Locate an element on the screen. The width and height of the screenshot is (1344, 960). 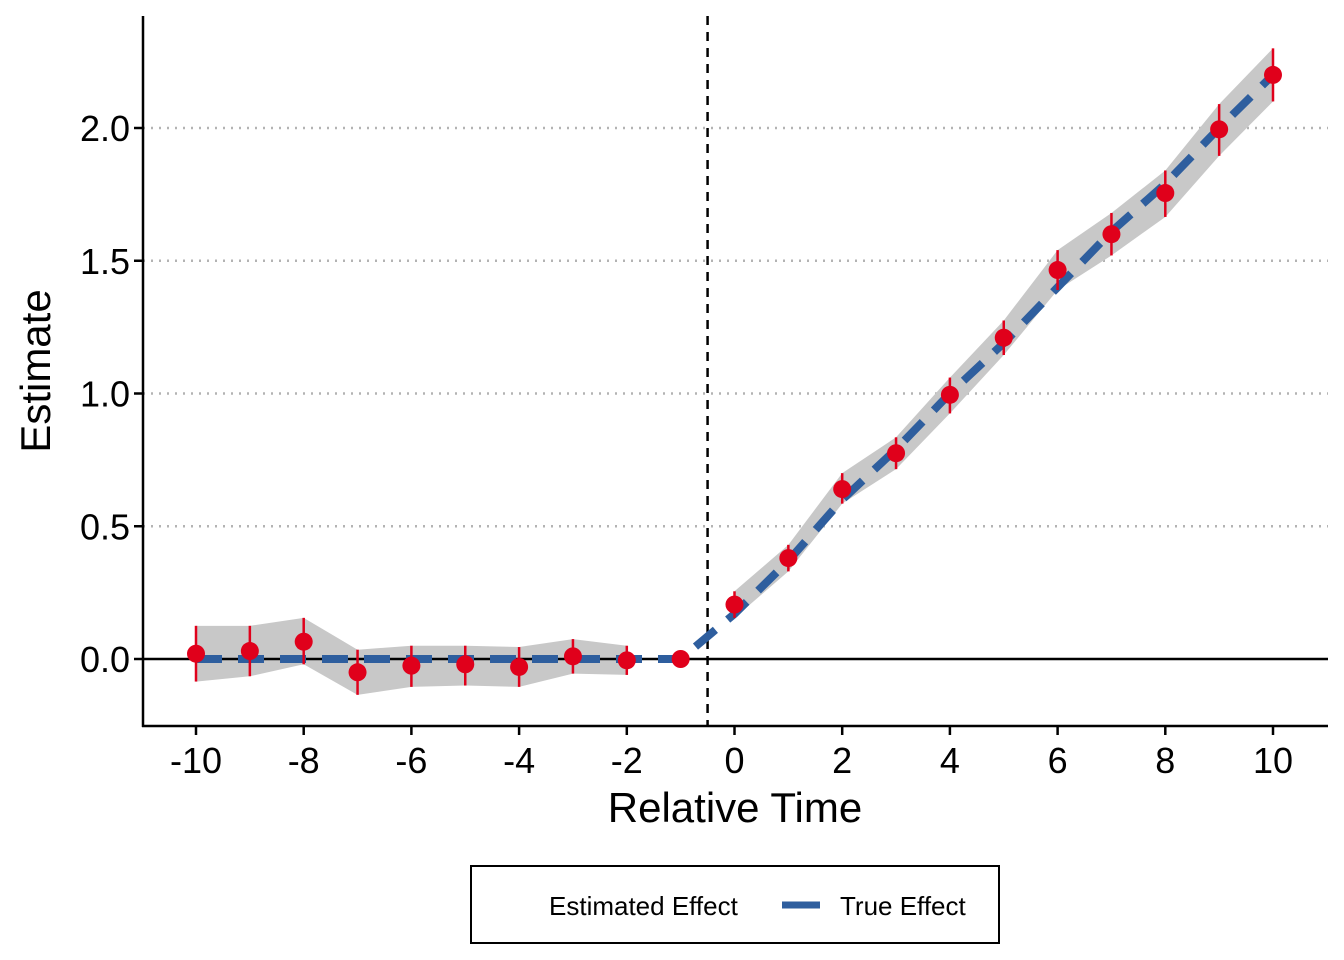
x-tick-label-8: 6 is located at coordinates (1058, 760).